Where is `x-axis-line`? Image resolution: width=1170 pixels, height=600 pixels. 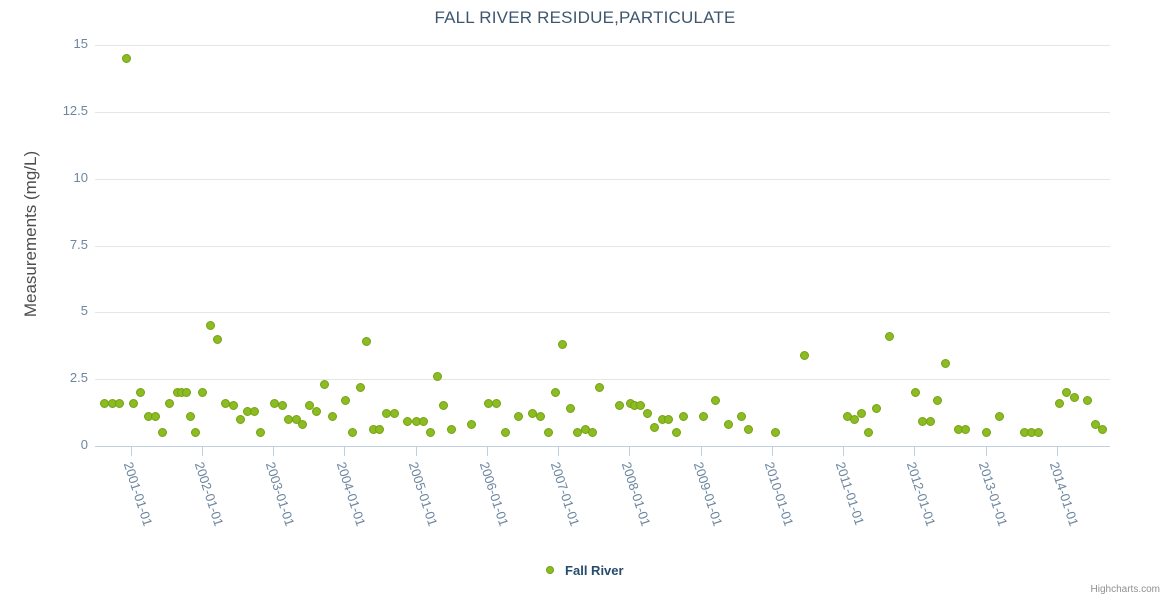
x-axis-line is located at coordinates (602, 446).